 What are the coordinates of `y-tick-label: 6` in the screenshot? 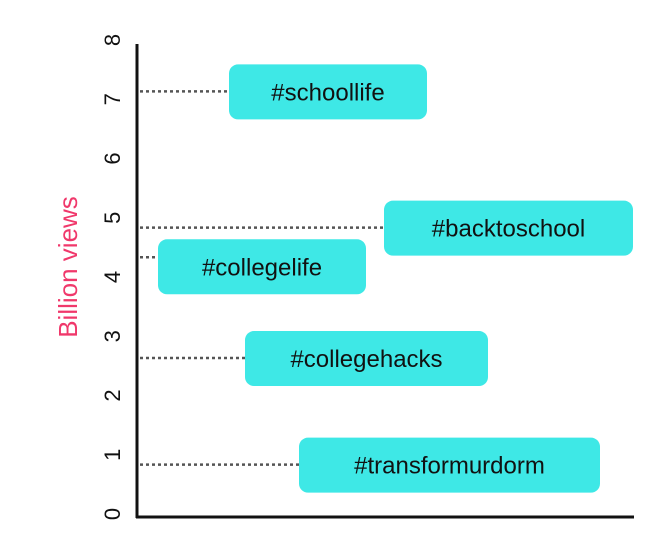 It's located at (112, 158).